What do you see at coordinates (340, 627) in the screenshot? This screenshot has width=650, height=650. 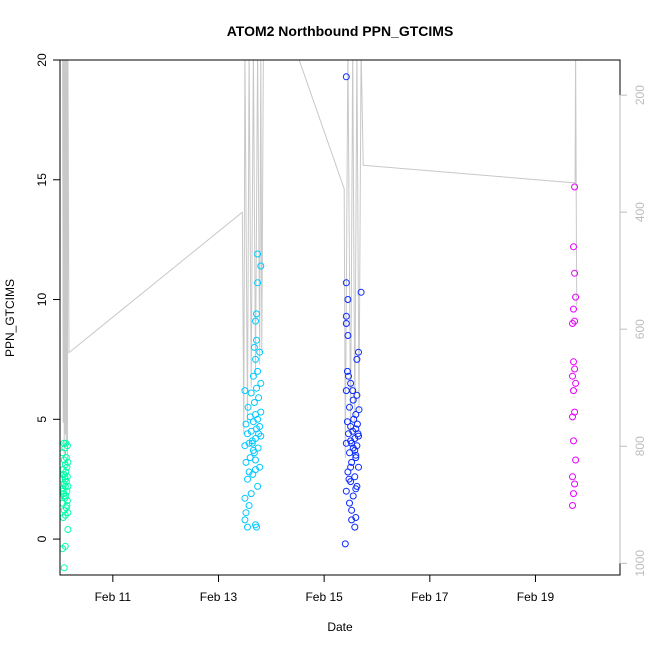 I see `x-axis-label: Date` at bounding box center [340, 627].